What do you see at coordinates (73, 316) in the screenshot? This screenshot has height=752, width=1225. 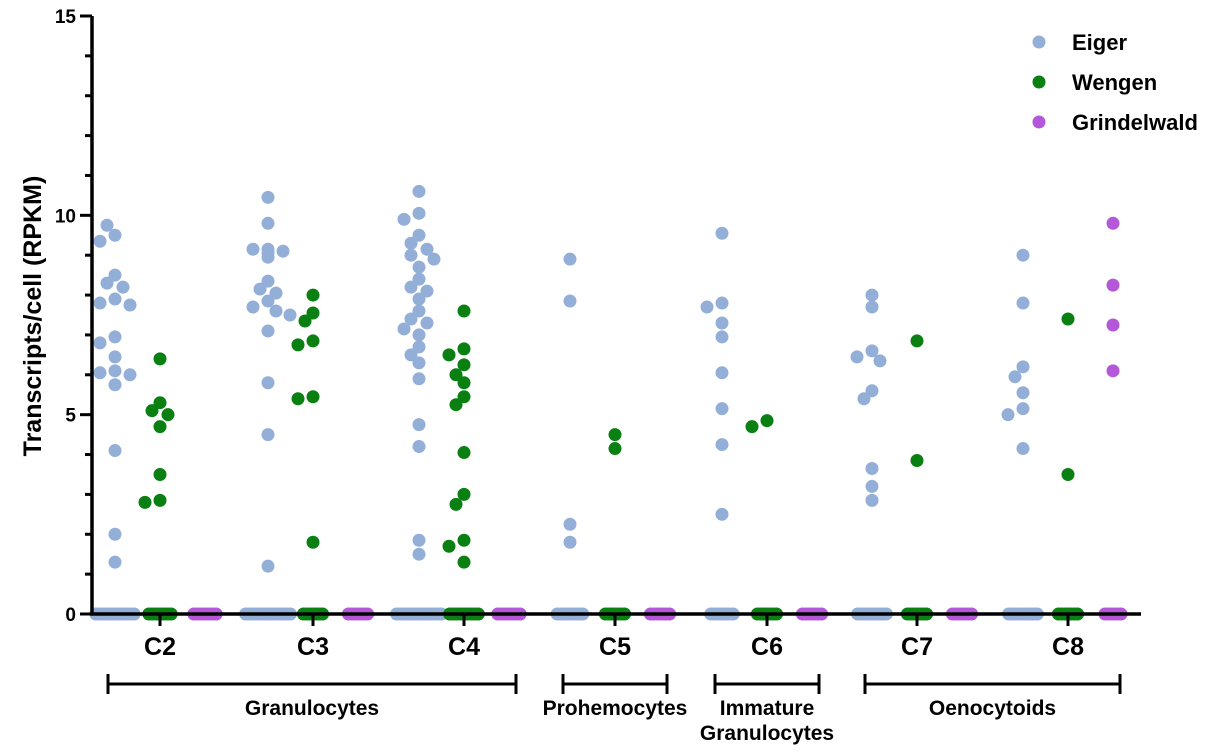 I see `y-ticks: 0 5 10 15` at bounding box center [73, 316].